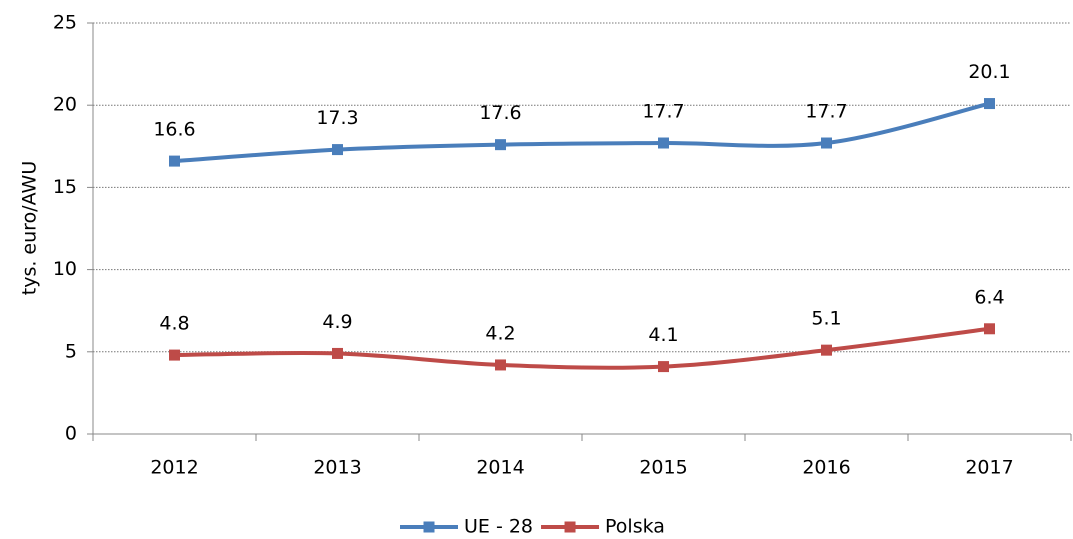 The height and width of the screenshot is (539, 1073). I want to click on data-label: 4.2, so click(500, 333).